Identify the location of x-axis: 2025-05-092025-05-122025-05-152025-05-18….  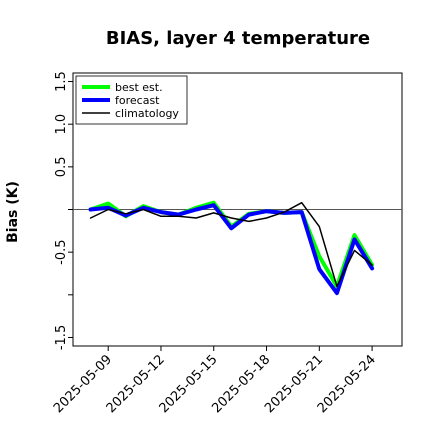
(215, 381).